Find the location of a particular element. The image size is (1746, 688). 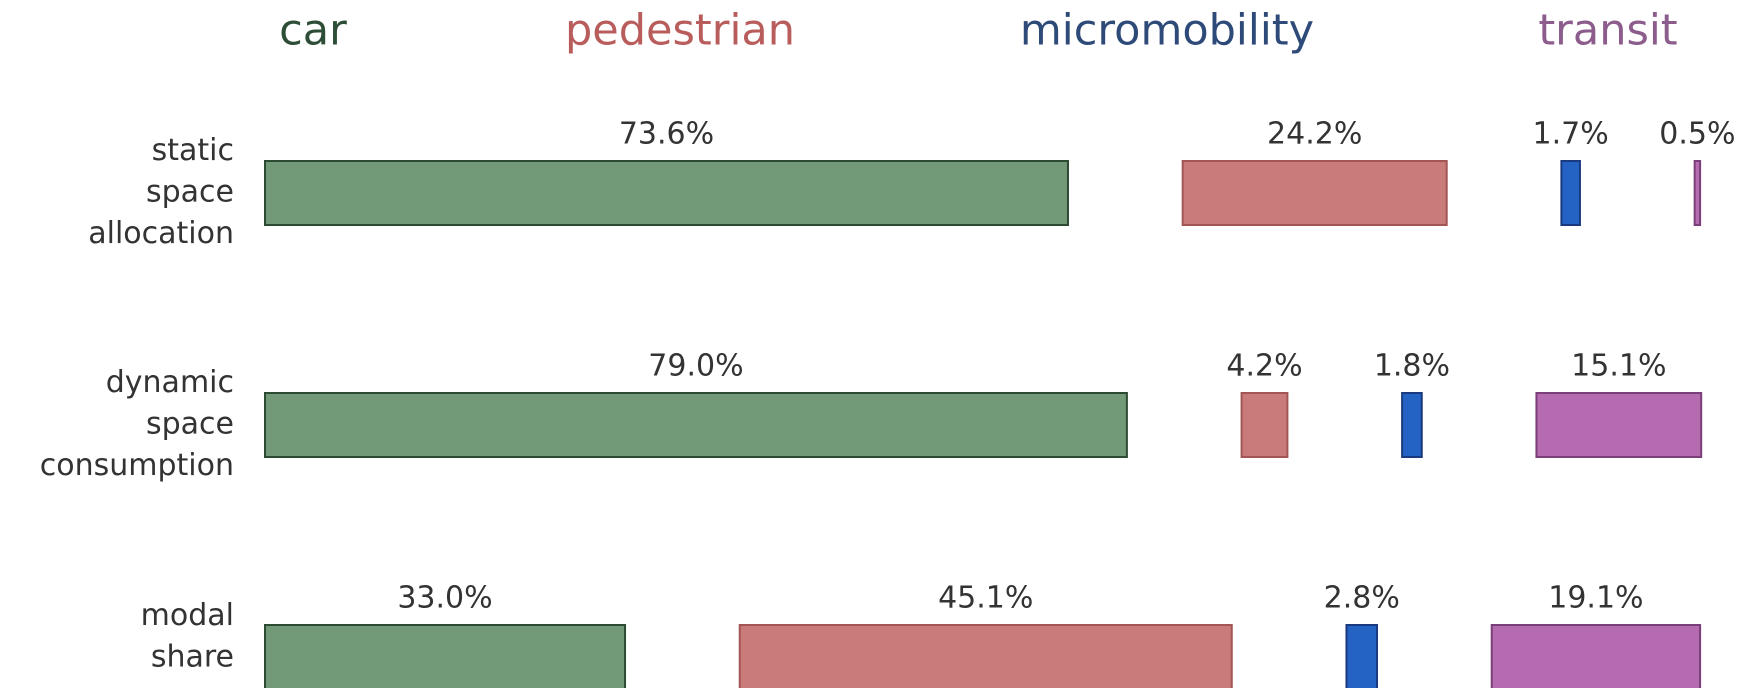

legend-label: micromobility is located at coordinates (1167, 31).